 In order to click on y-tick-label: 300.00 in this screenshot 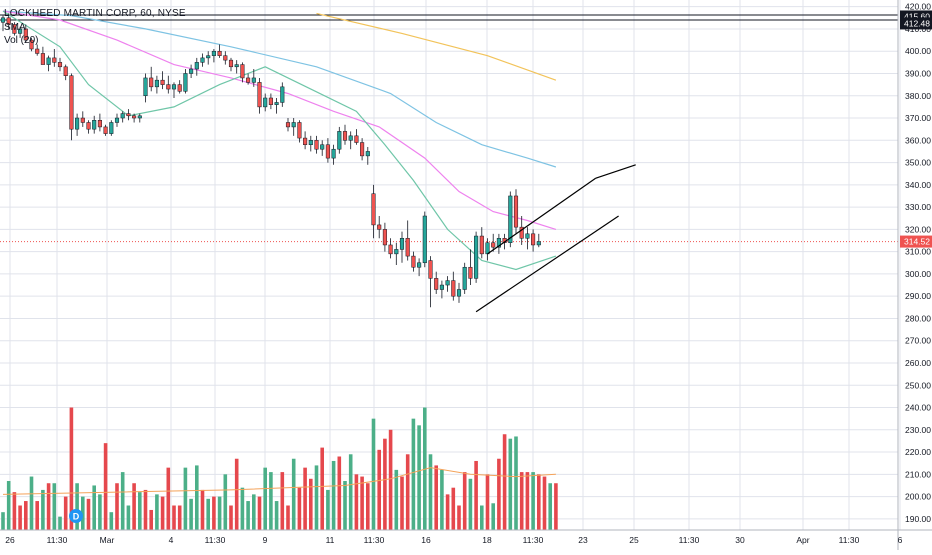, I will do `click(918, 274)`.